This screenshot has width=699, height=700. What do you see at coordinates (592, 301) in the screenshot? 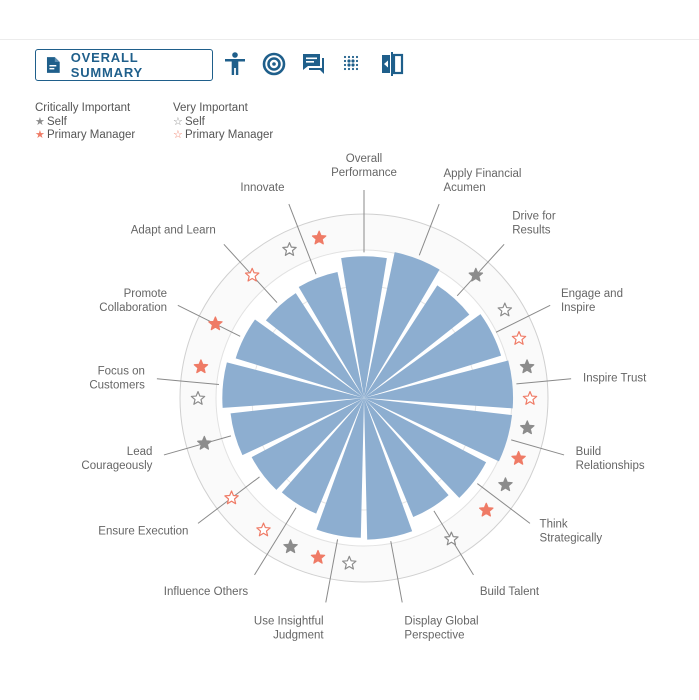
I see `category-label: Engage and Inspire` at bounding box center [592, 301].